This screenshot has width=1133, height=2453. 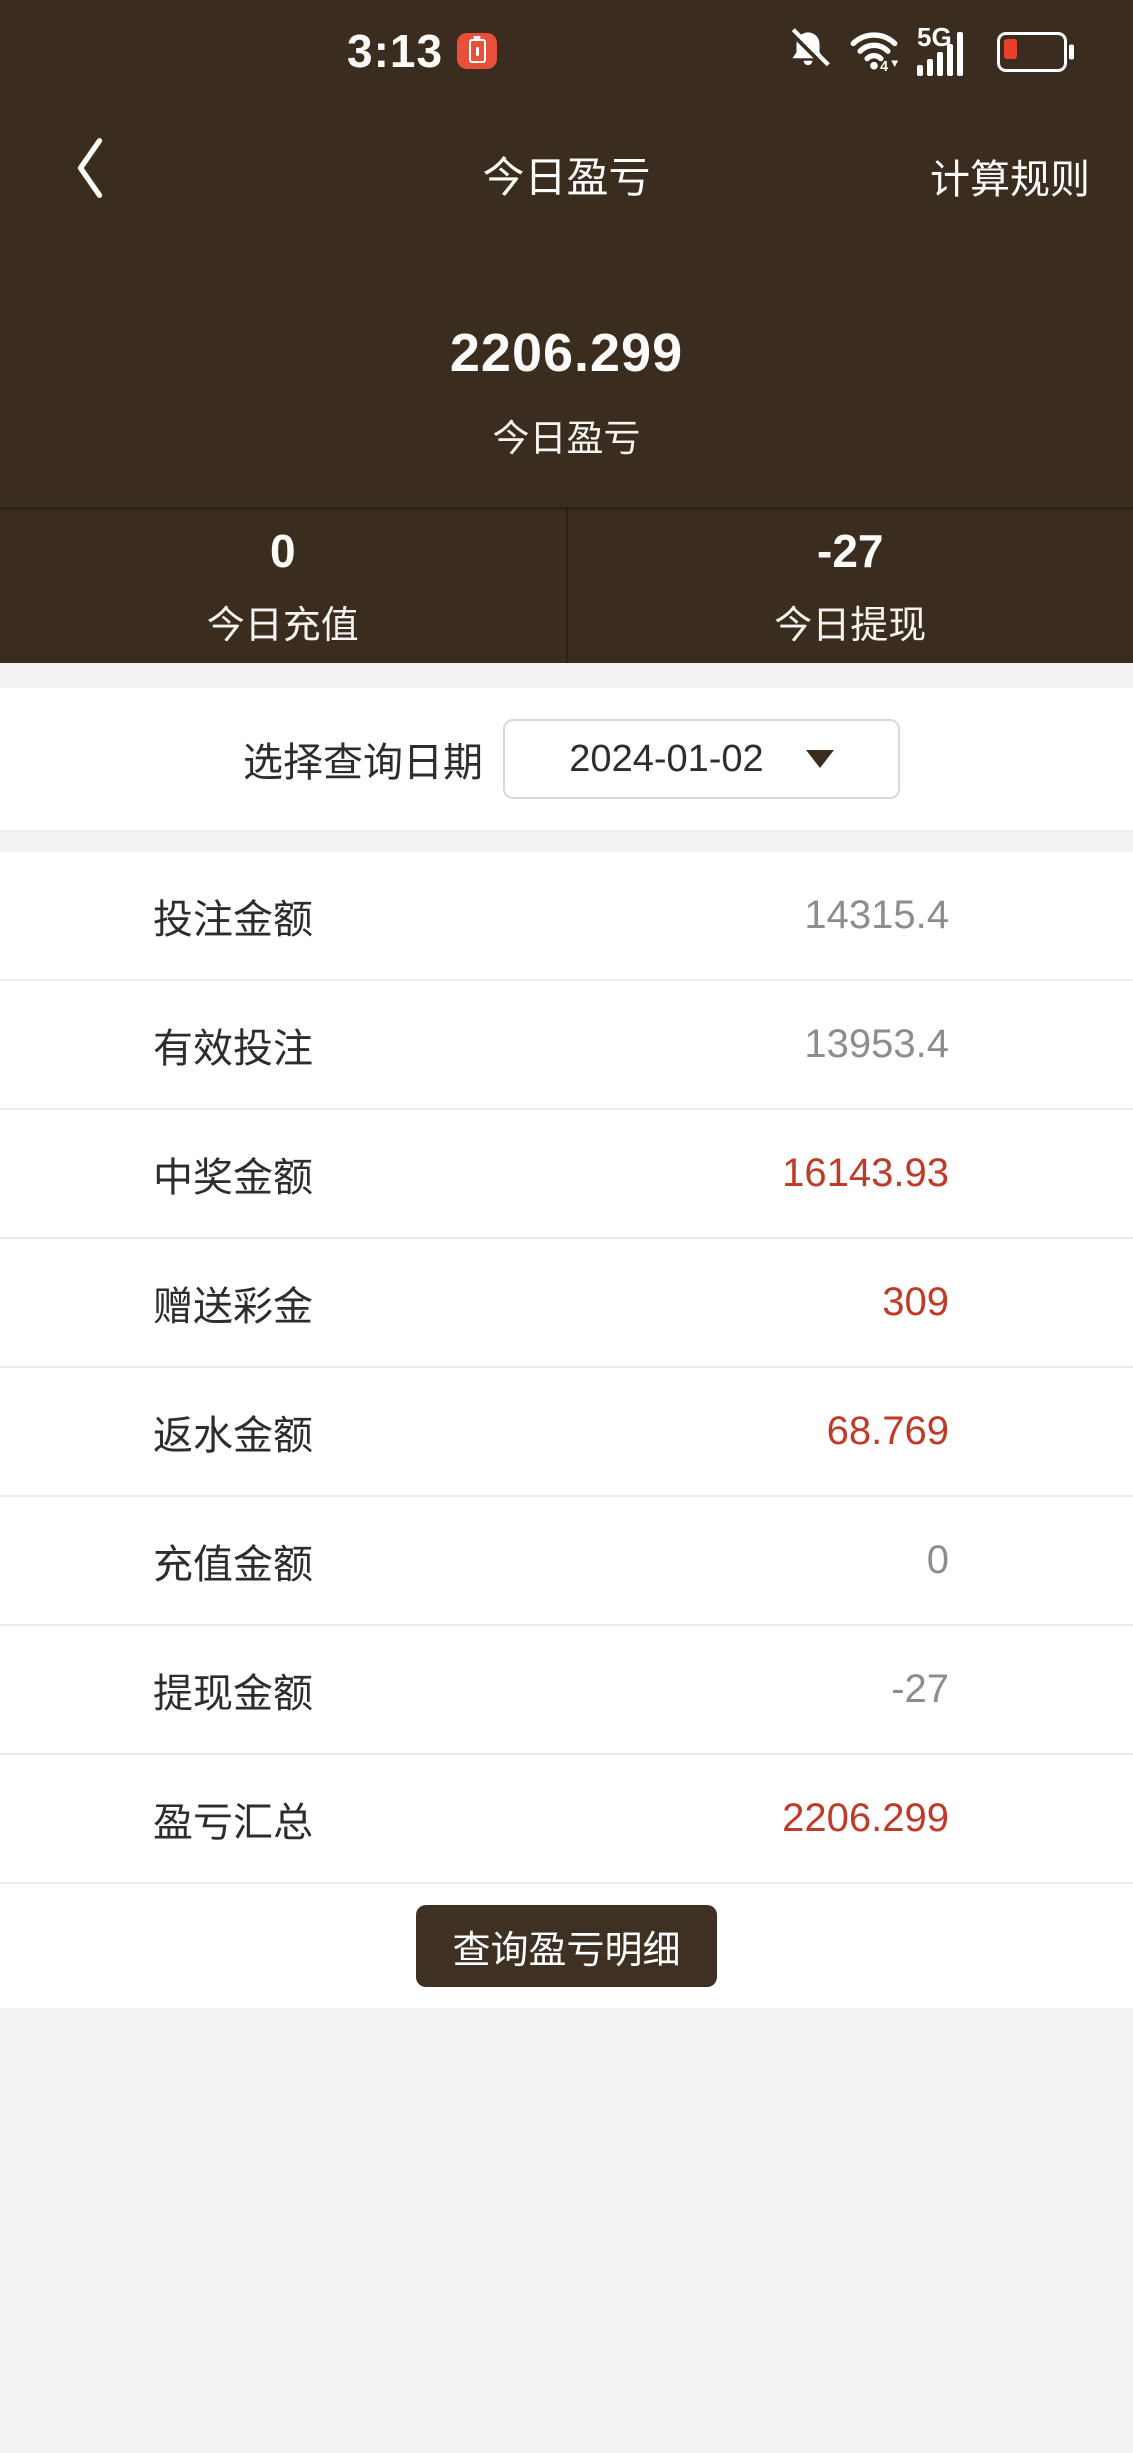 I want to click on row-value: 14315.4, so click(x=876, y=915).